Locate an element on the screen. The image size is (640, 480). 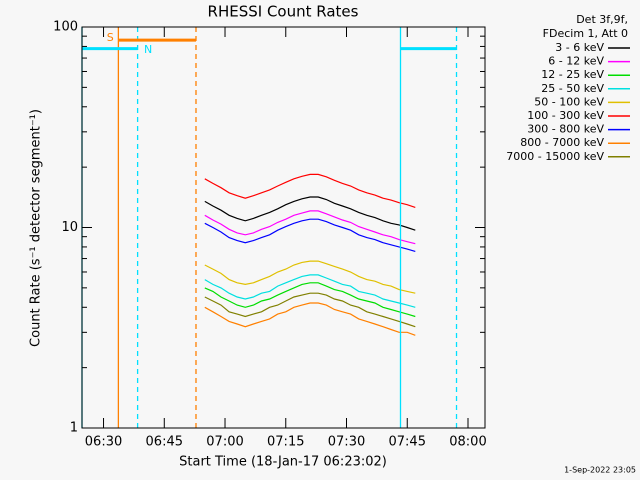
x-axis-title: Start Time (18-Jan-17 06:23:02) is located at coordinates (283, 462).